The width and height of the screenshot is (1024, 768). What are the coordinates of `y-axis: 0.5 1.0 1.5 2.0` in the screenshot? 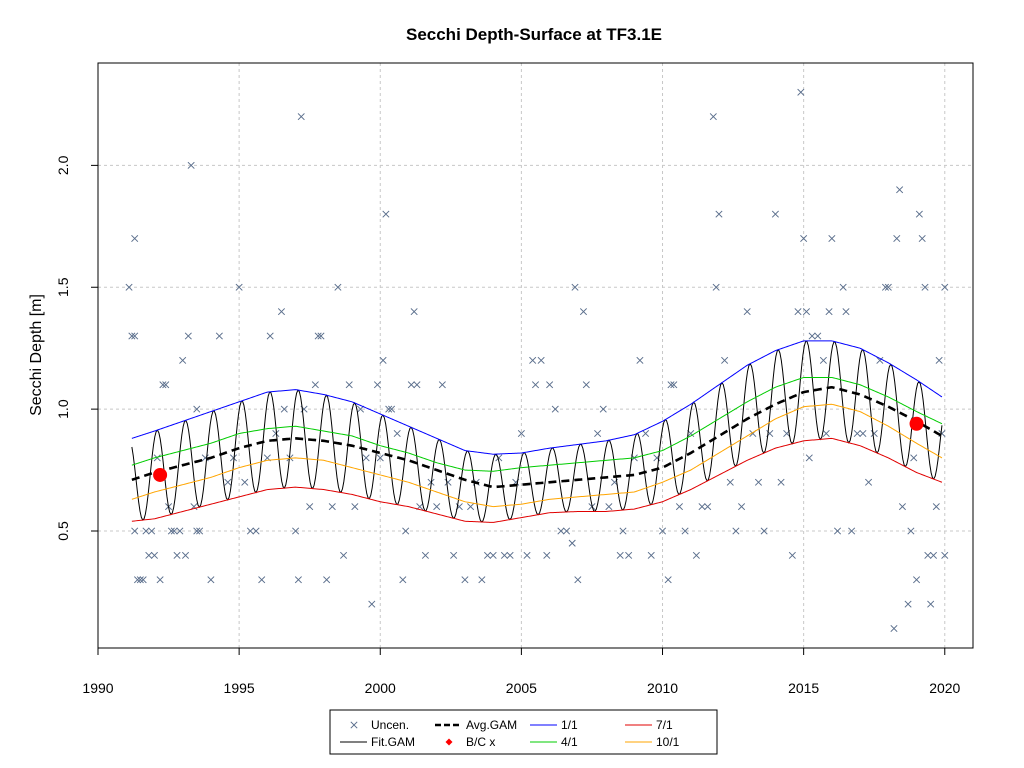 It's located at (76, 347).